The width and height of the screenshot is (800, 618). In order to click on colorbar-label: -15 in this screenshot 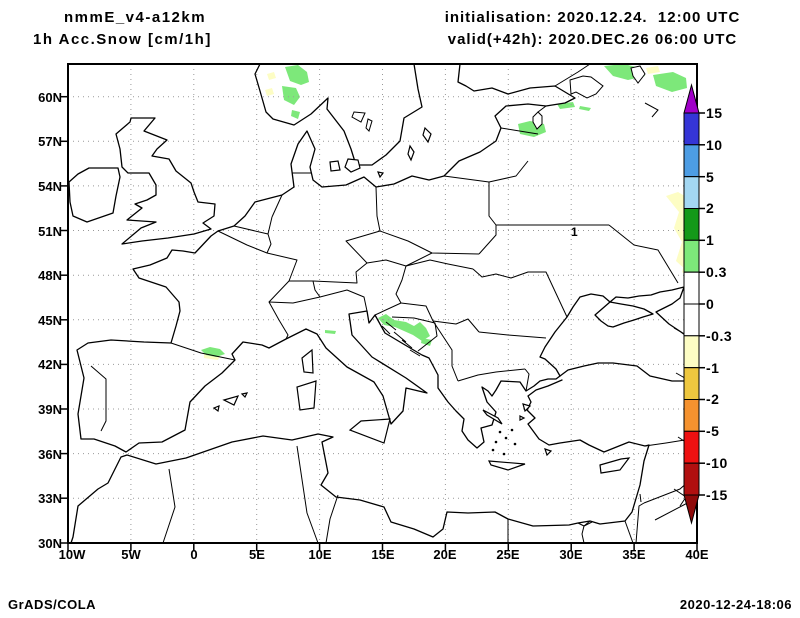, I will do `click(717, 495)`.